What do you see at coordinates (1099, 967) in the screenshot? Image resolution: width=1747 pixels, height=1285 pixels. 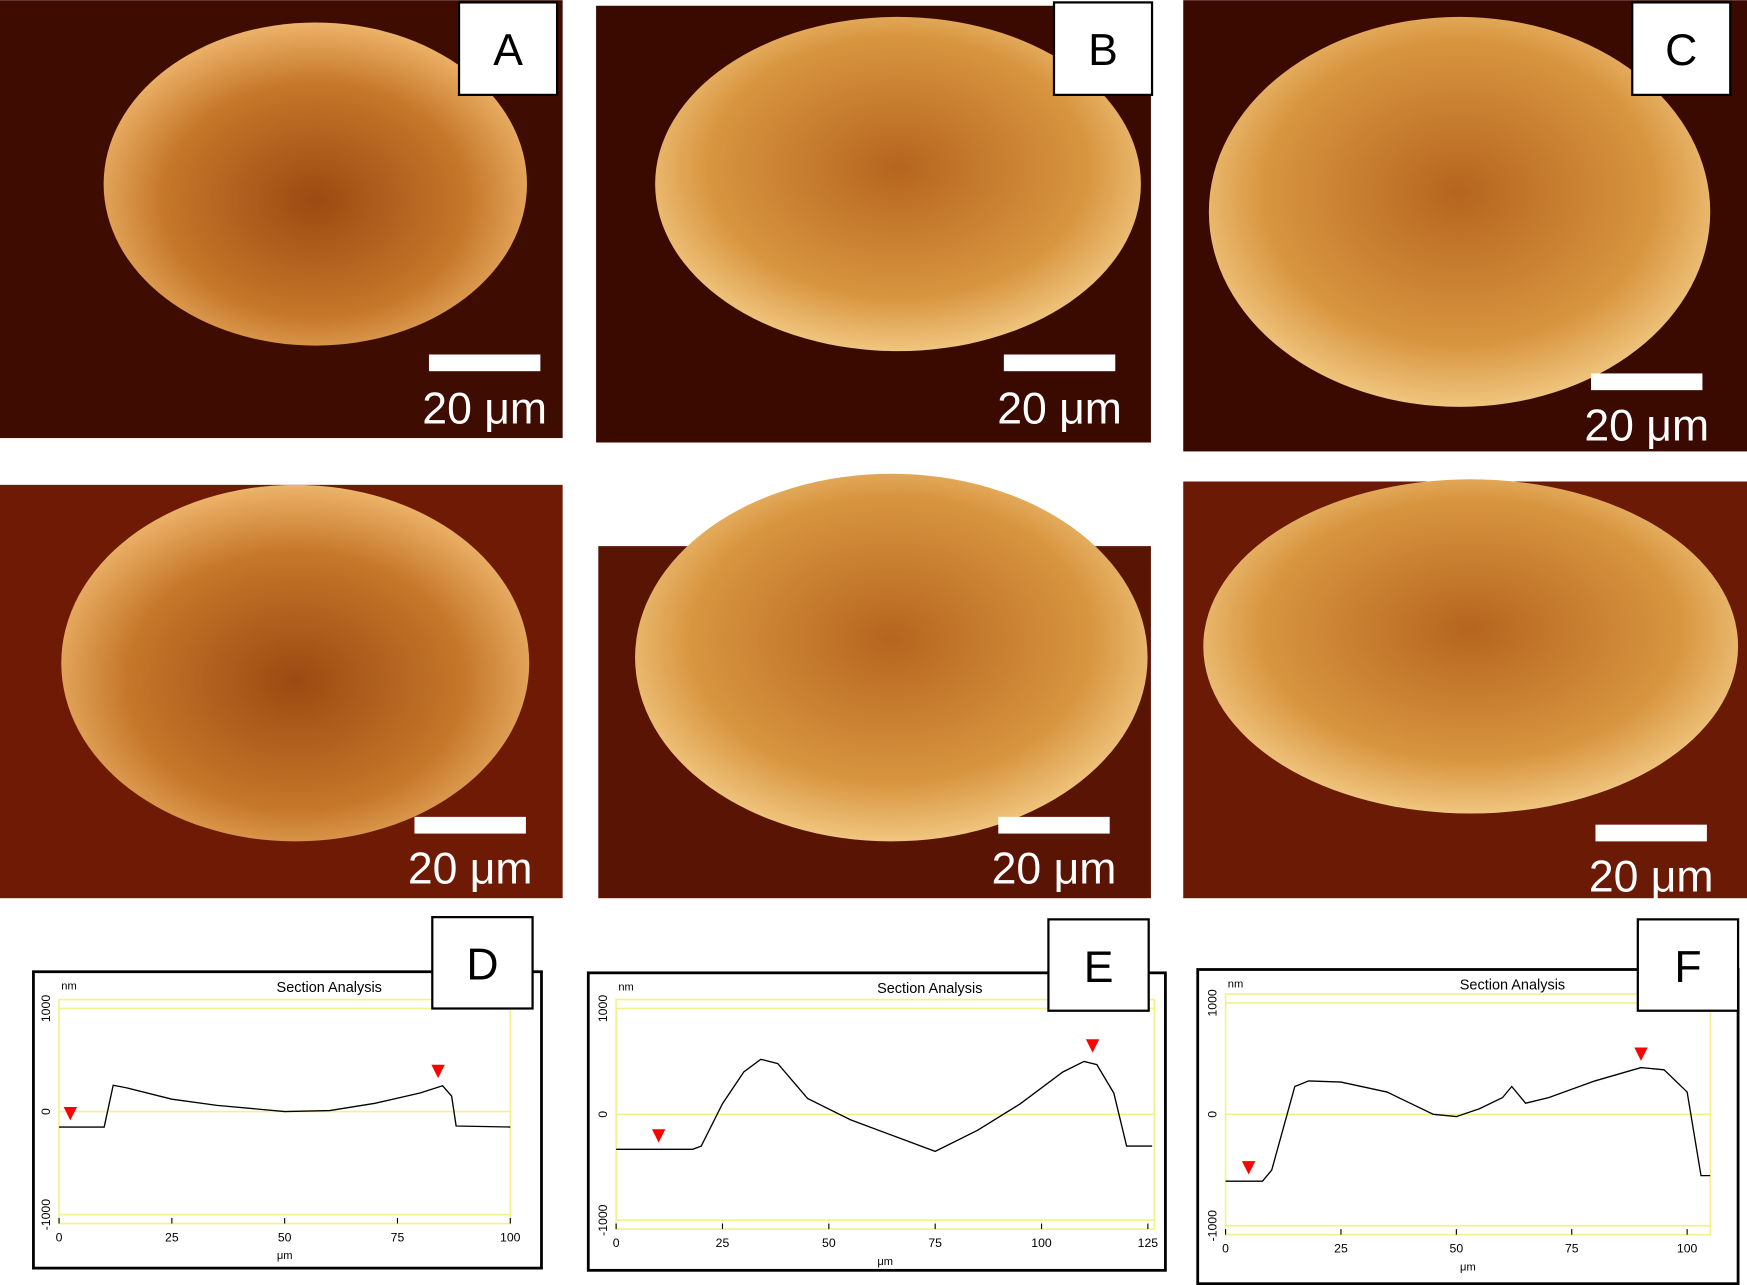 I see `panel-label: E` at bounding box center [1099, 967].